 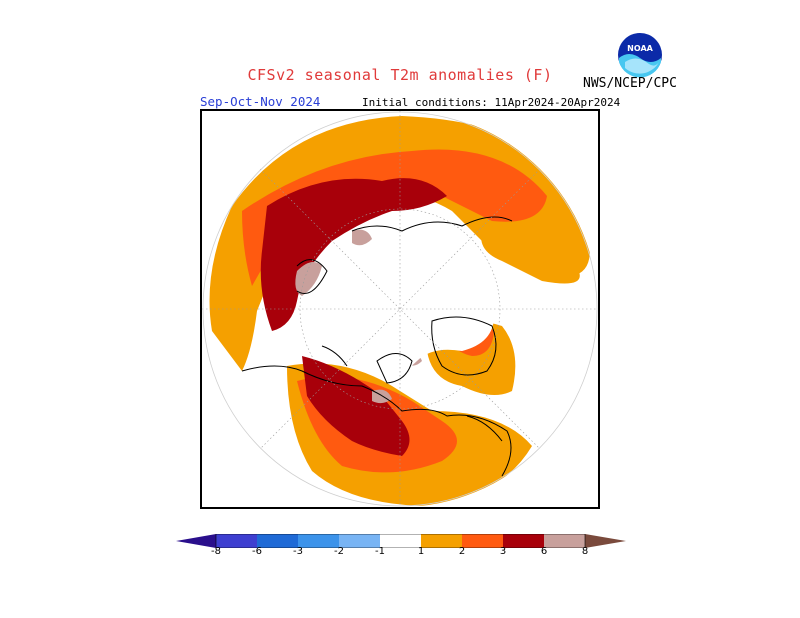 I want to click on legend-tick: -8, so click(x=216, y=551).